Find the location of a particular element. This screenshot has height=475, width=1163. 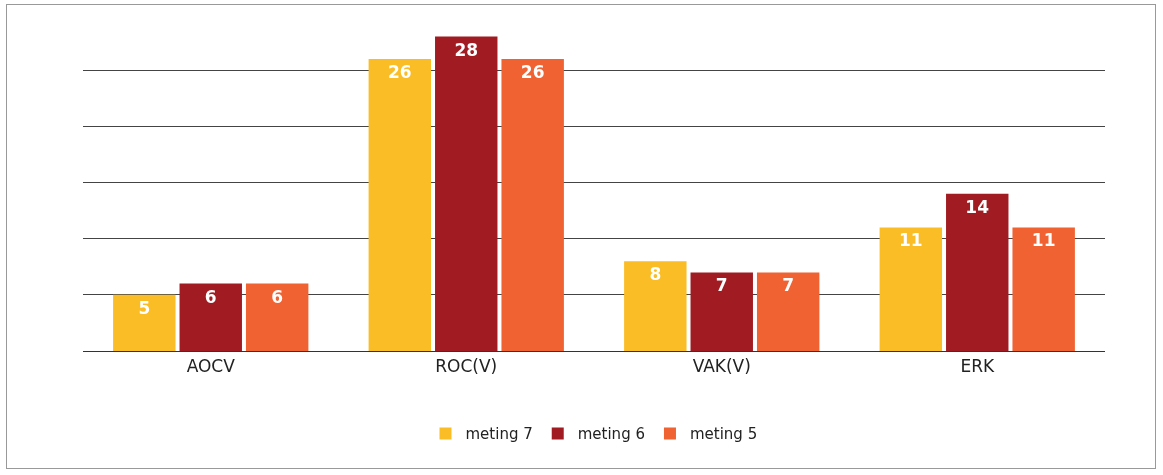

x-tick-label: AOCV is located at coordinates (211, 366).